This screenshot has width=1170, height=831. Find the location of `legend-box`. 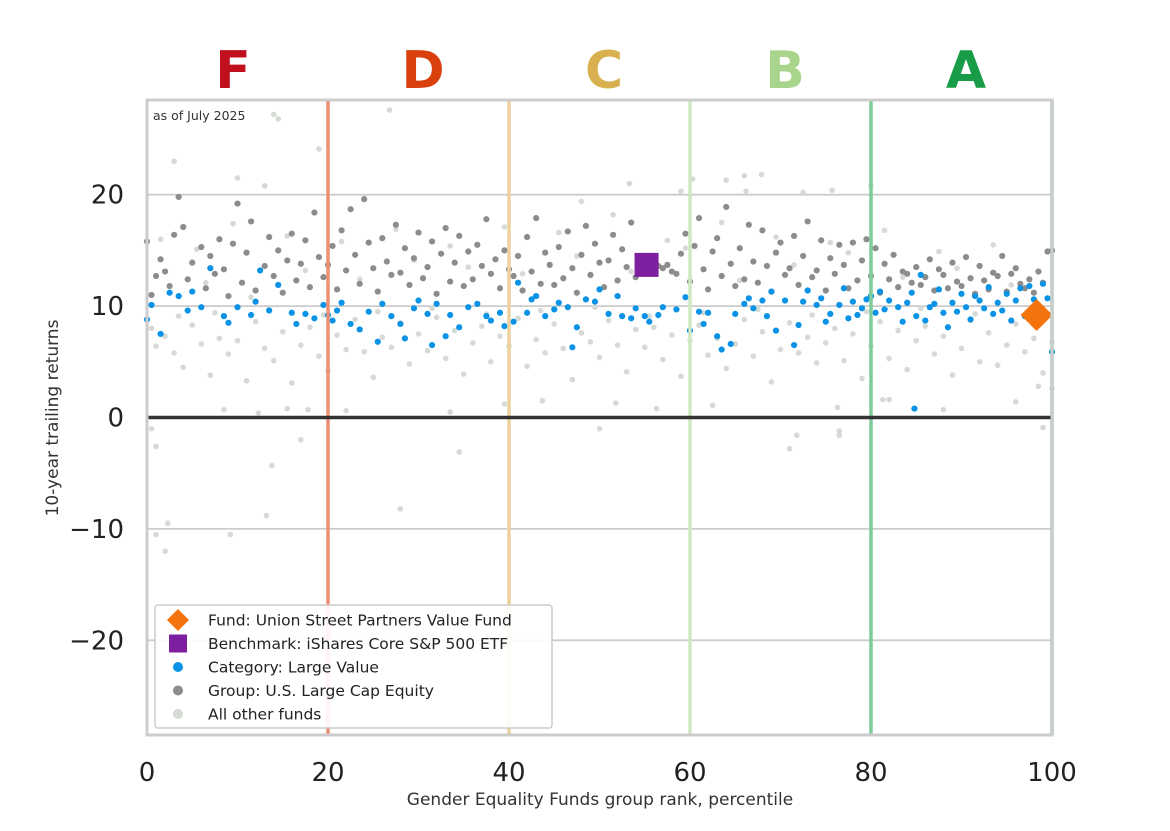

legend-box is located at coordinates (353, 666).